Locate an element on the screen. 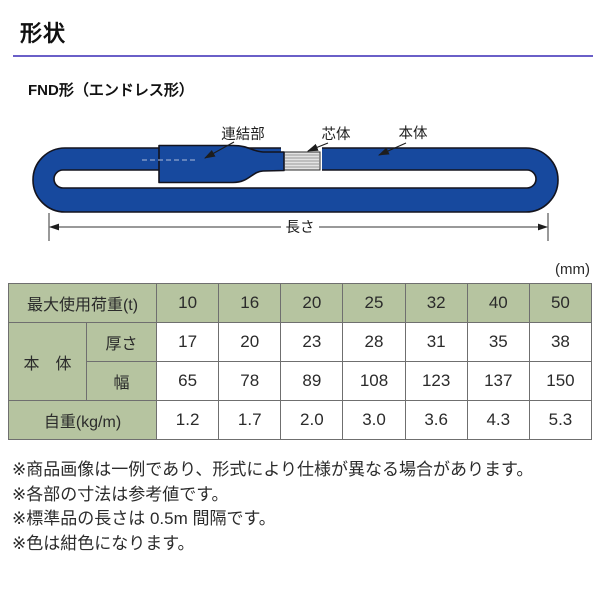 This screenshot has width=600, height=600. width-value: 89 is located at coordinates (312, 381).